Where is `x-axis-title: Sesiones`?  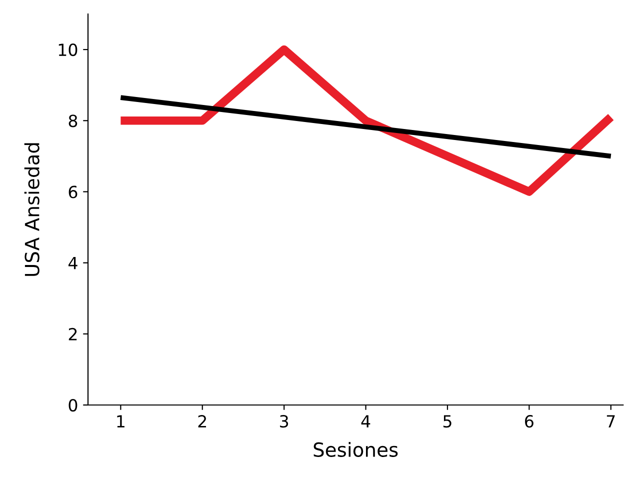 x-axis-title: Sesiones is located at coordinates (356, 450).